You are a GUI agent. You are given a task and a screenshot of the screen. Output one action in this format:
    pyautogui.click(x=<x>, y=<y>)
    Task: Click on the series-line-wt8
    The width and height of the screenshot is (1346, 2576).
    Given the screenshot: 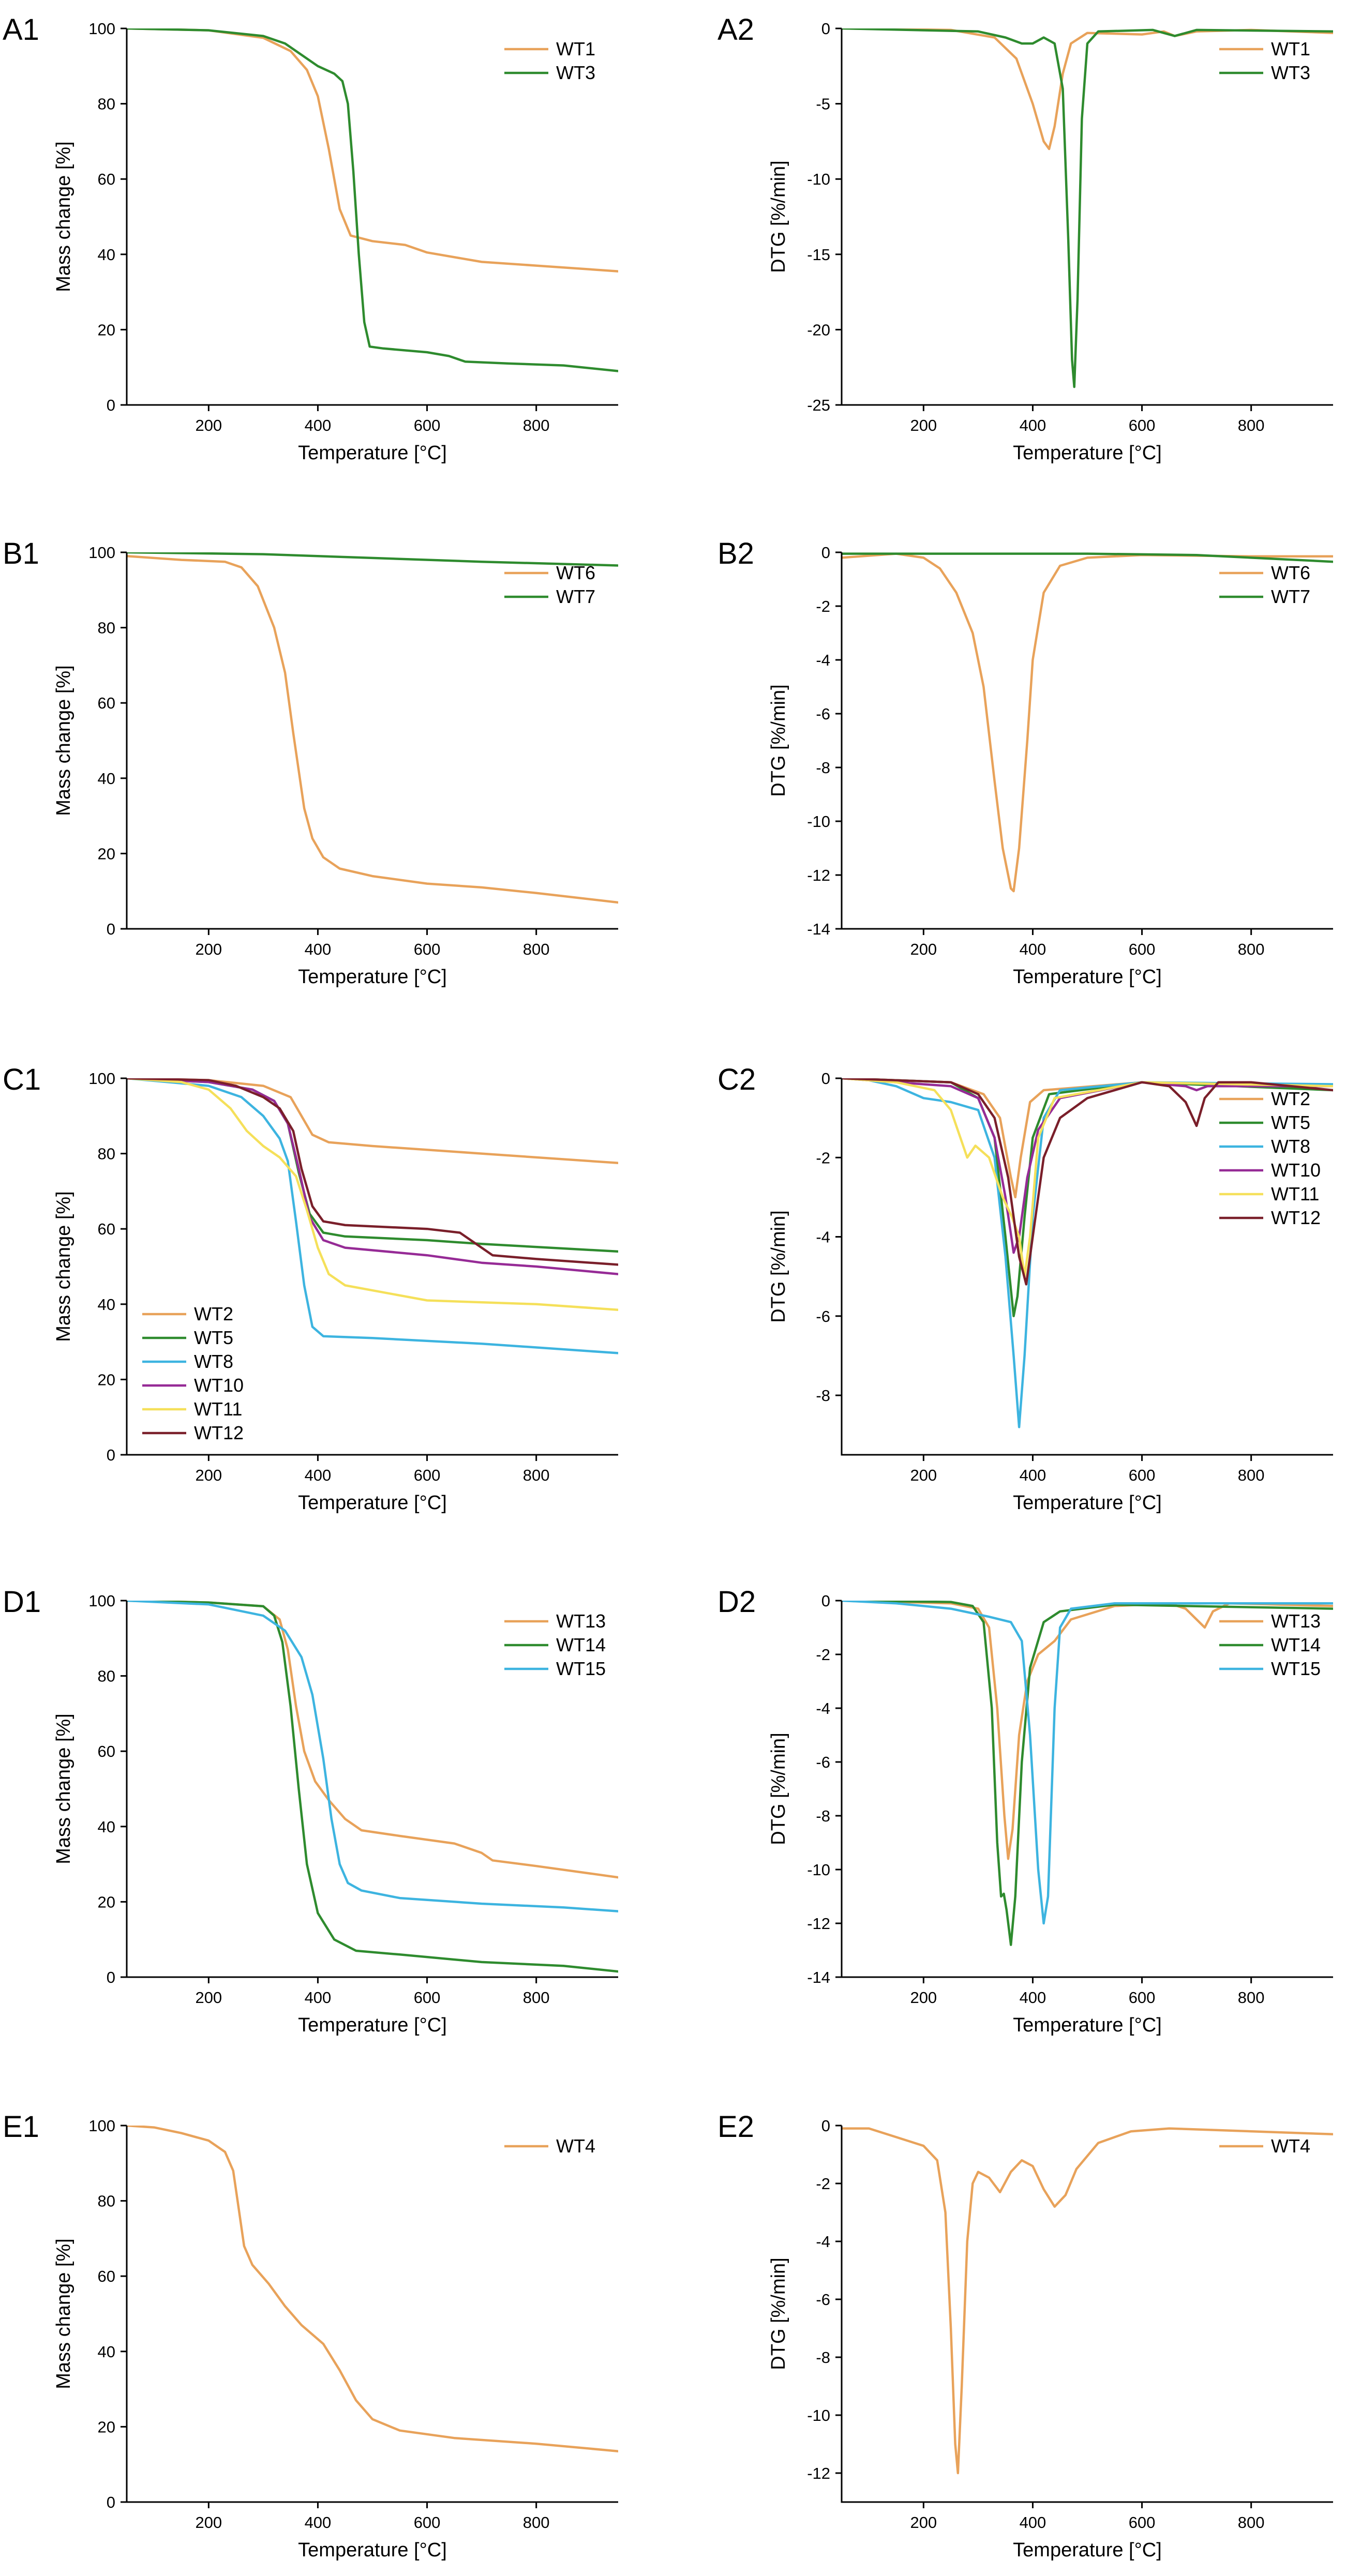 What is the action you would take?
    pyautogui.click(x=1087, y=1253)
    